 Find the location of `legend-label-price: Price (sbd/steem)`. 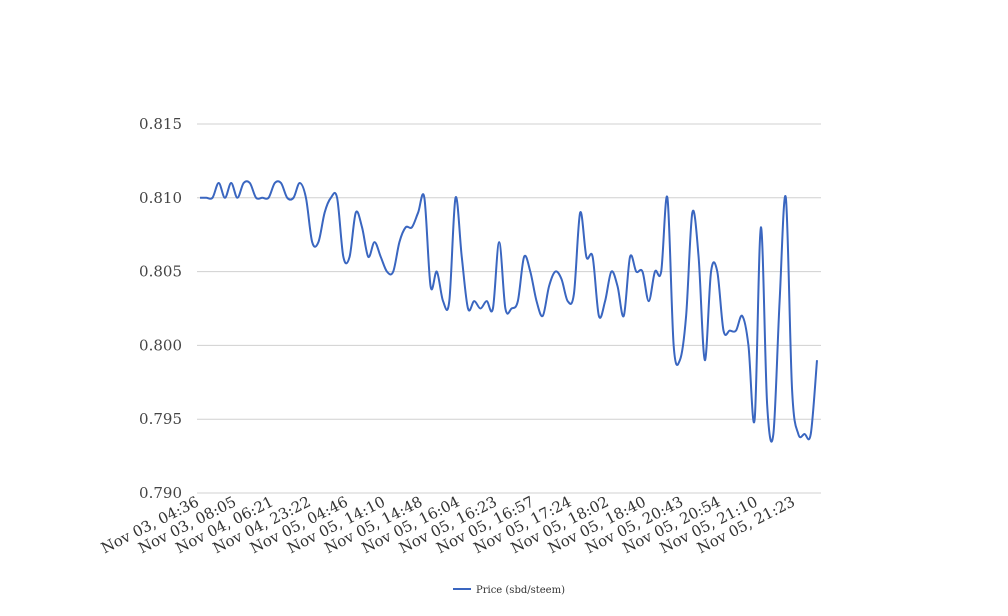

legend-label-price: Price (sbd/steem) is located at coordinates (520, 590).